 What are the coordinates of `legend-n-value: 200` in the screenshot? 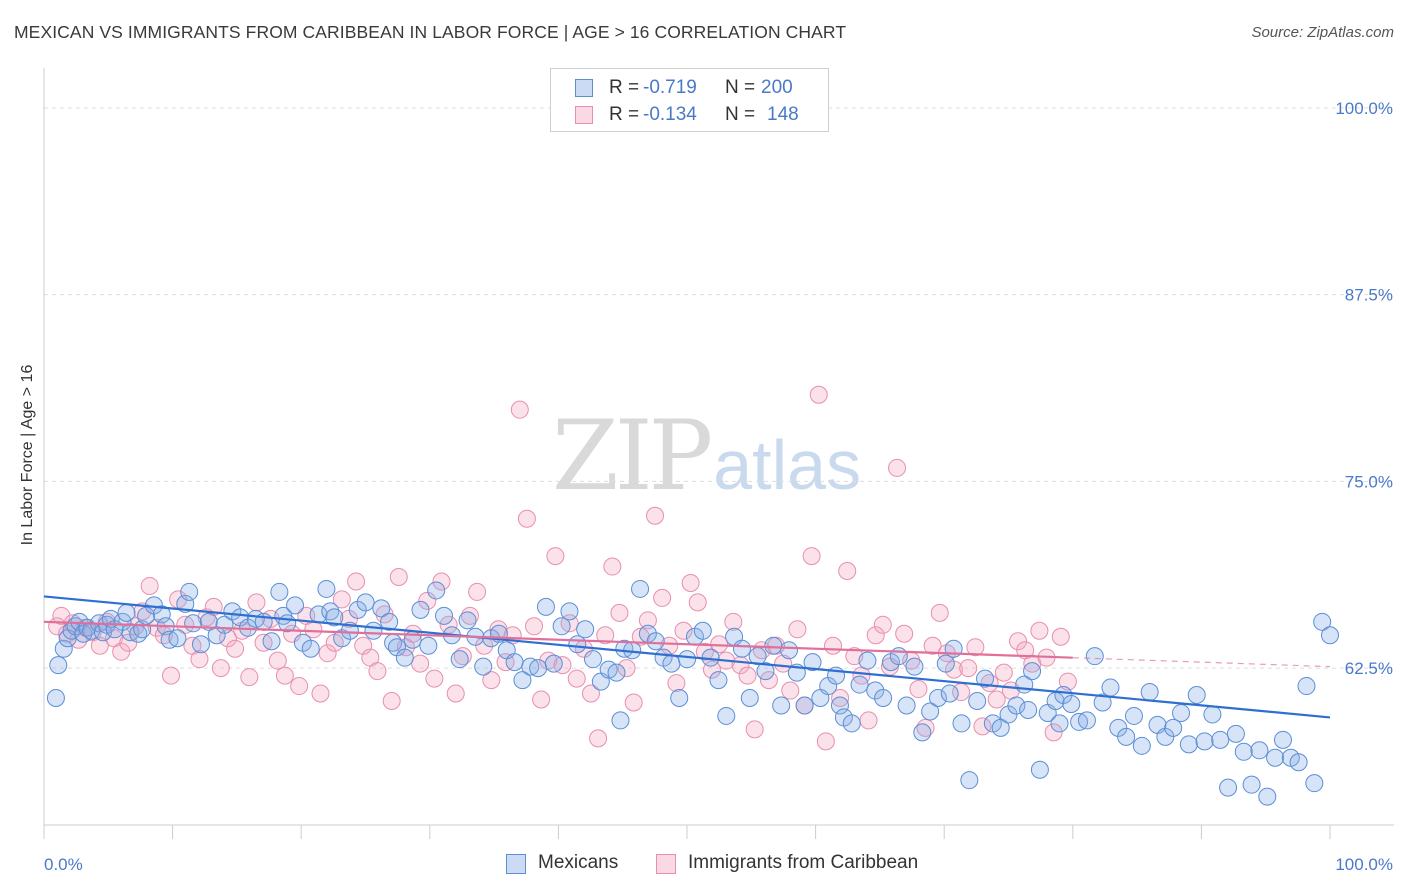 It's located at (777, 87).